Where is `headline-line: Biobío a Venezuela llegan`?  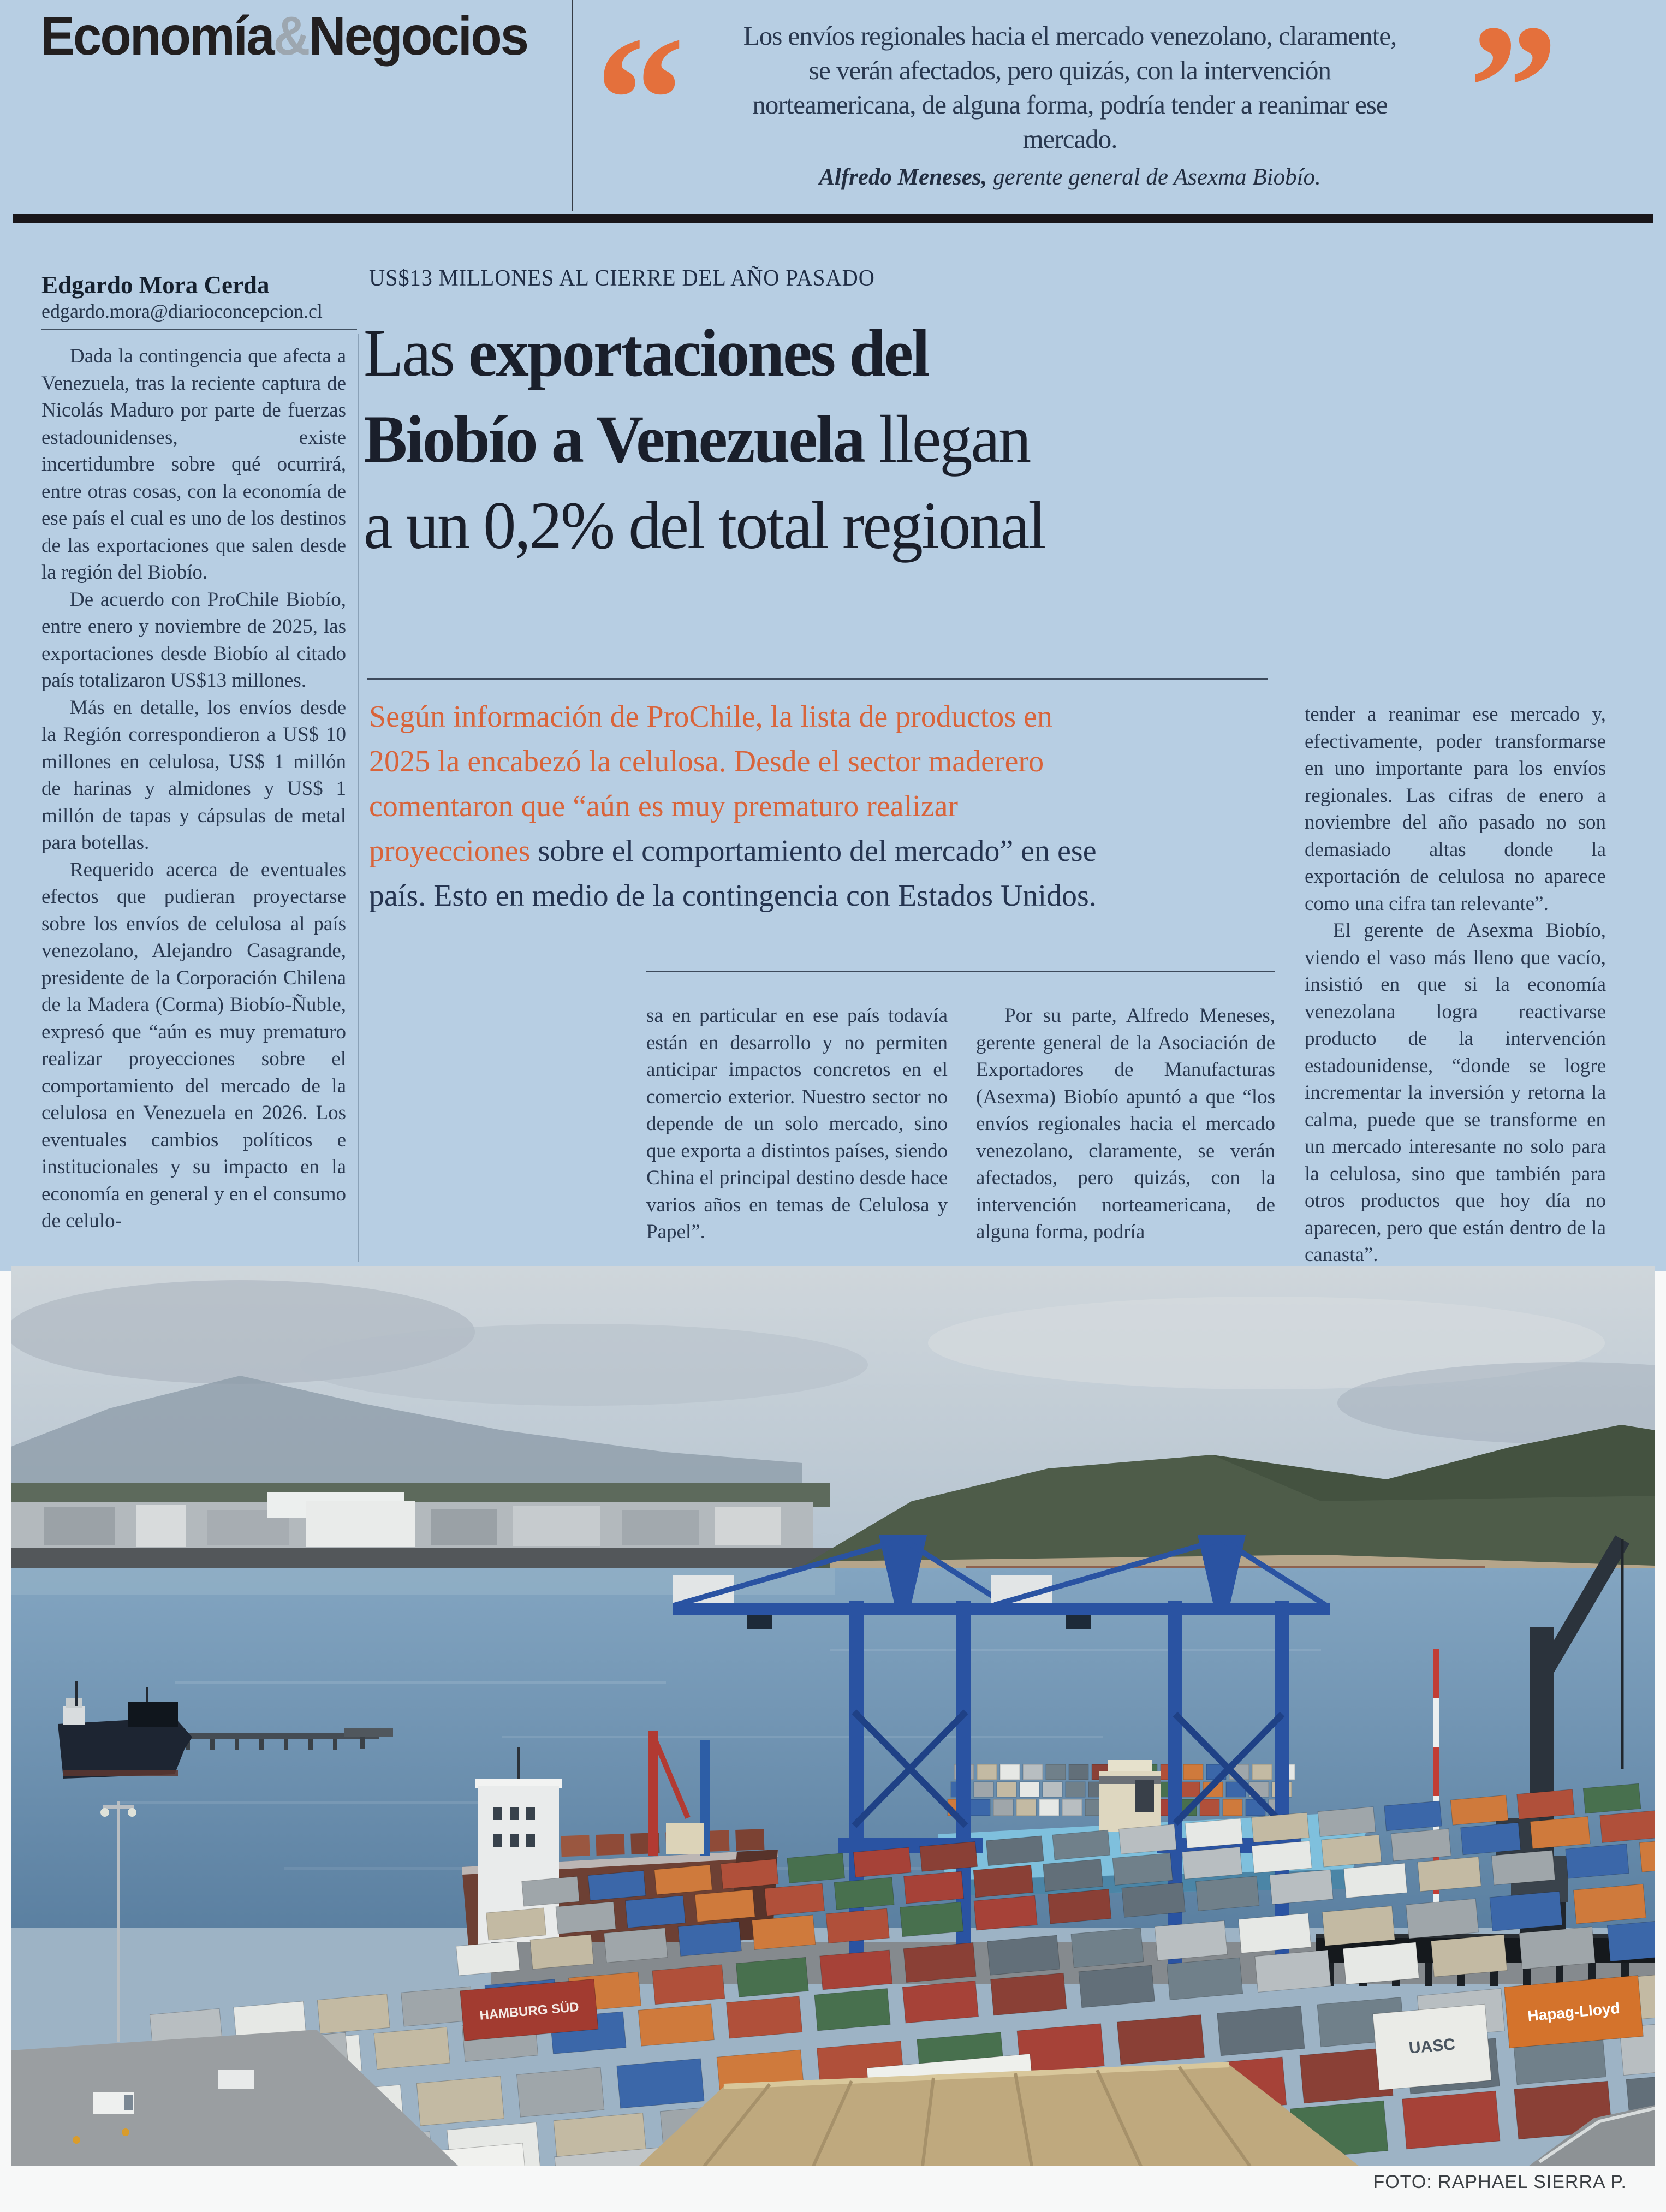 headline-line: Biobío a Venezuela llegan is located at coordinates (819, 439).